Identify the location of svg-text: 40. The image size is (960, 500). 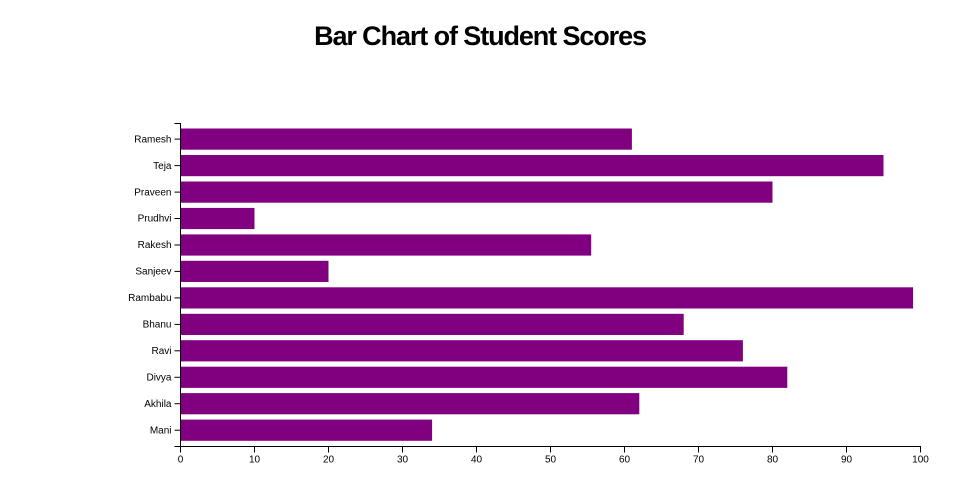
(477, 460).